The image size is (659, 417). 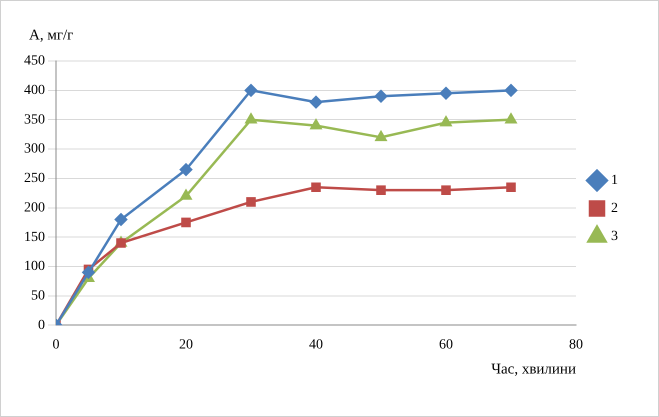 I want to click on x-tick-label: 60, so click(x=446, y=344).